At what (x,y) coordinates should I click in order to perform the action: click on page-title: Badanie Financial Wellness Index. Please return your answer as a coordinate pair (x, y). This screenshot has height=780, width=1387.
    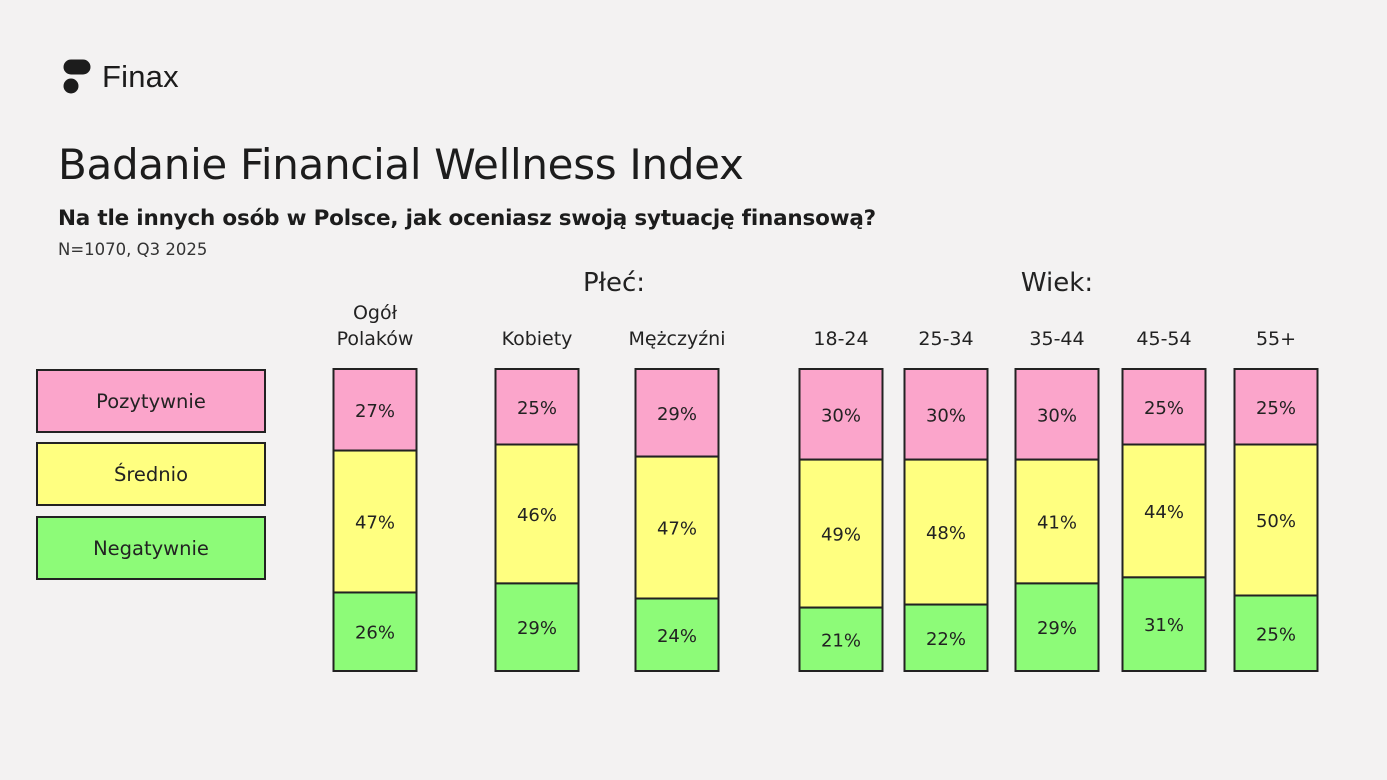
    Looking at the image, I should click on (401, 164).